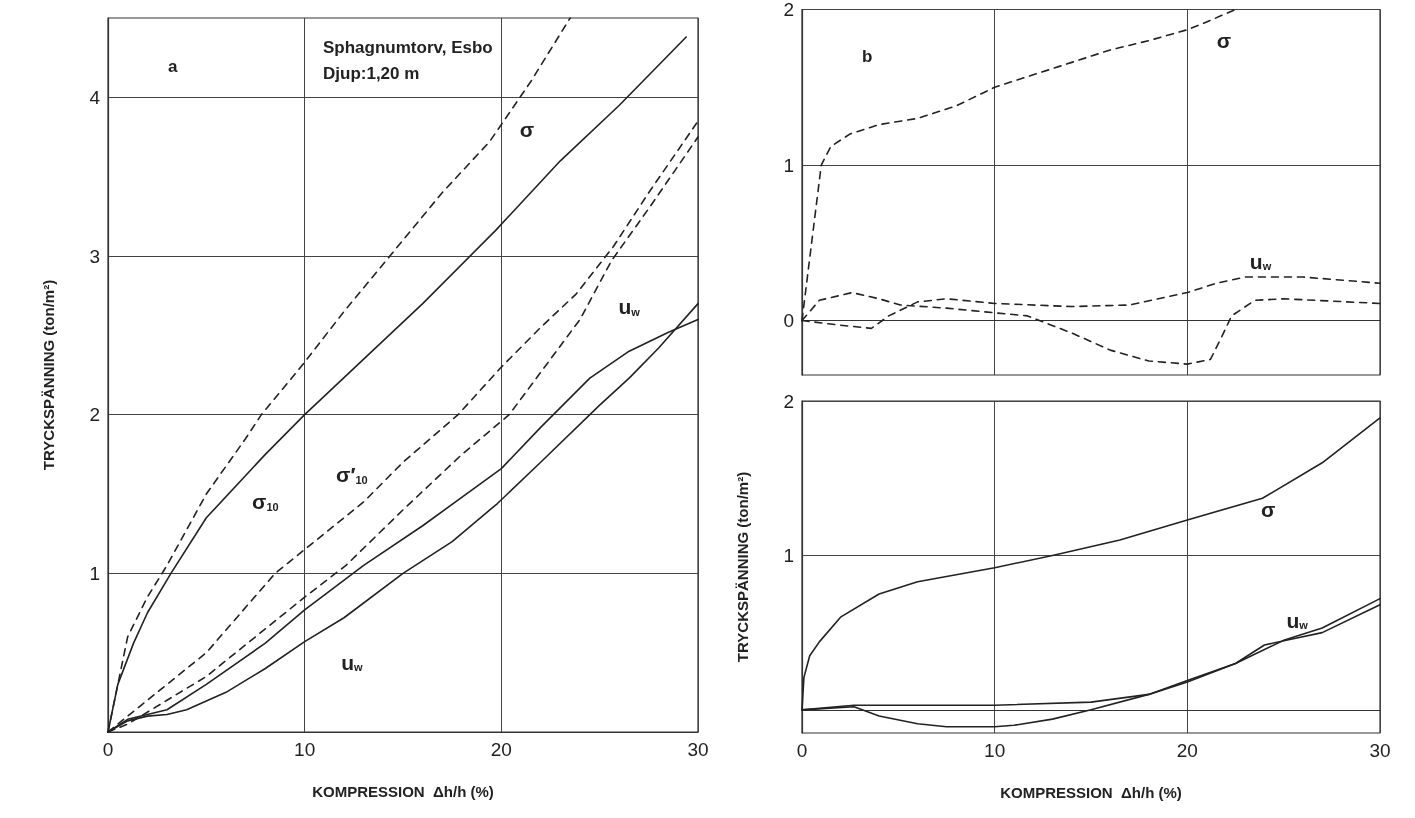  I want to click on y-tick-label: 3, so click(94, 256).